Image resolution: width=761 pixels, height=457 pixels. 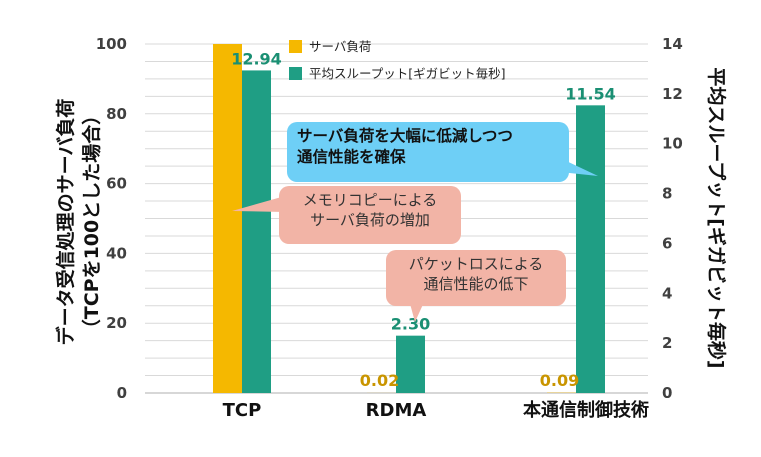 I want to click on y-axis-sublabel: （TCPを100とした場合）, so click(x=91, y=222).